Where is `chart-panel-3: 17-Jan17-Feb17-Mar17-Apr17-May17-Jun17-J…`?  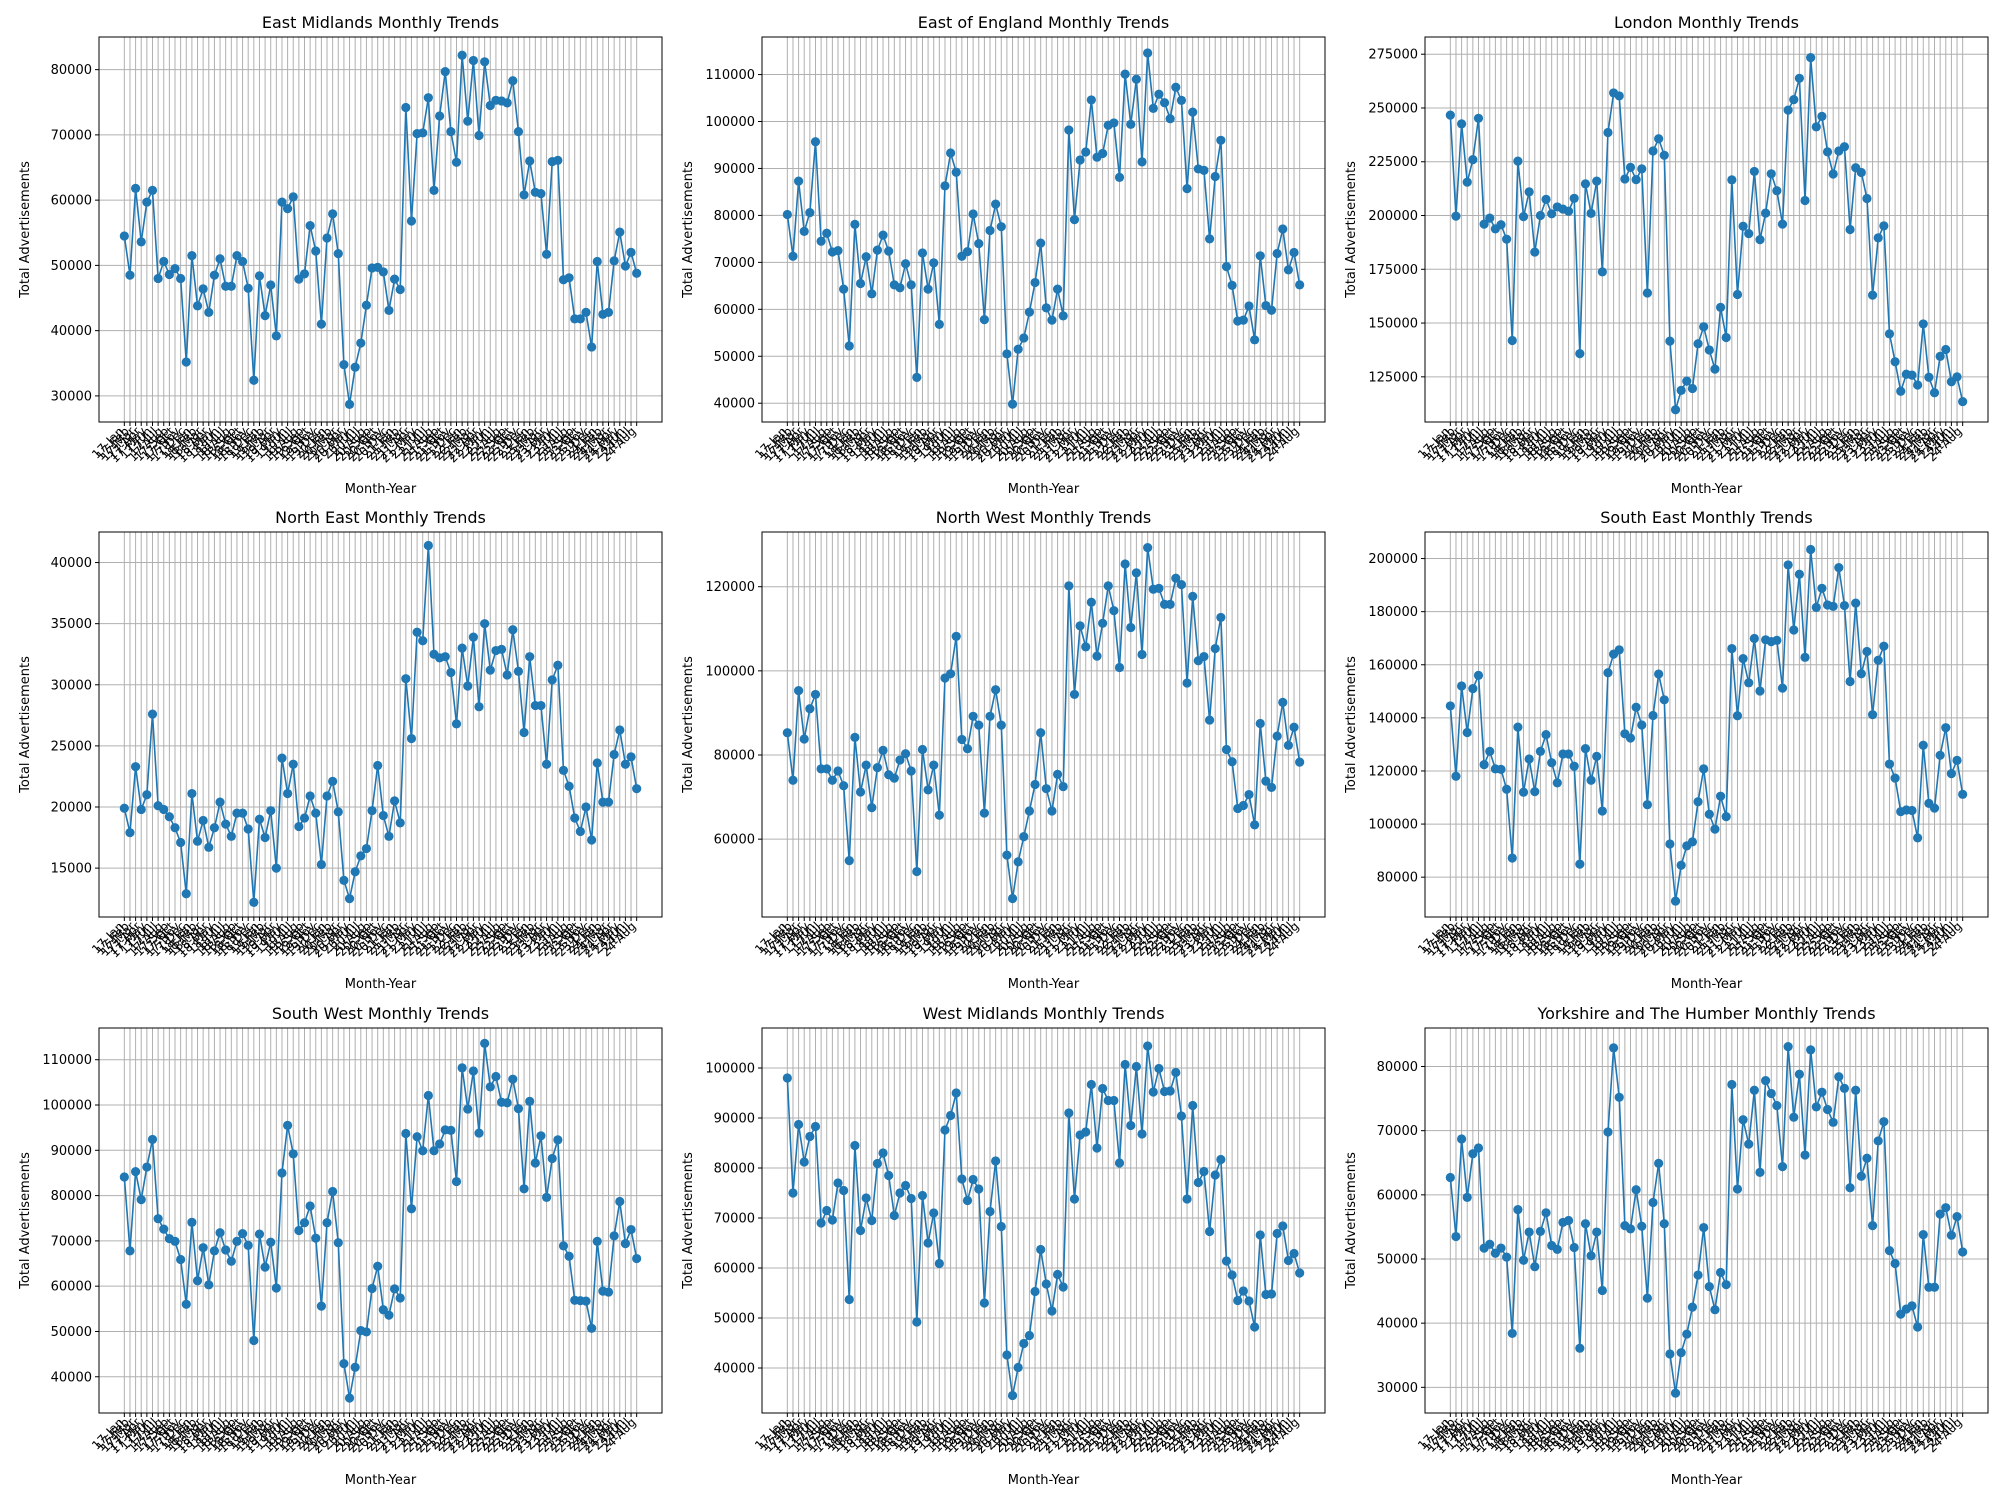 chart-panel-3: 17-Jan17-Feb17-Mar17-Apr17-May17-Jun17-J… is located at coordinates (1666, 255).